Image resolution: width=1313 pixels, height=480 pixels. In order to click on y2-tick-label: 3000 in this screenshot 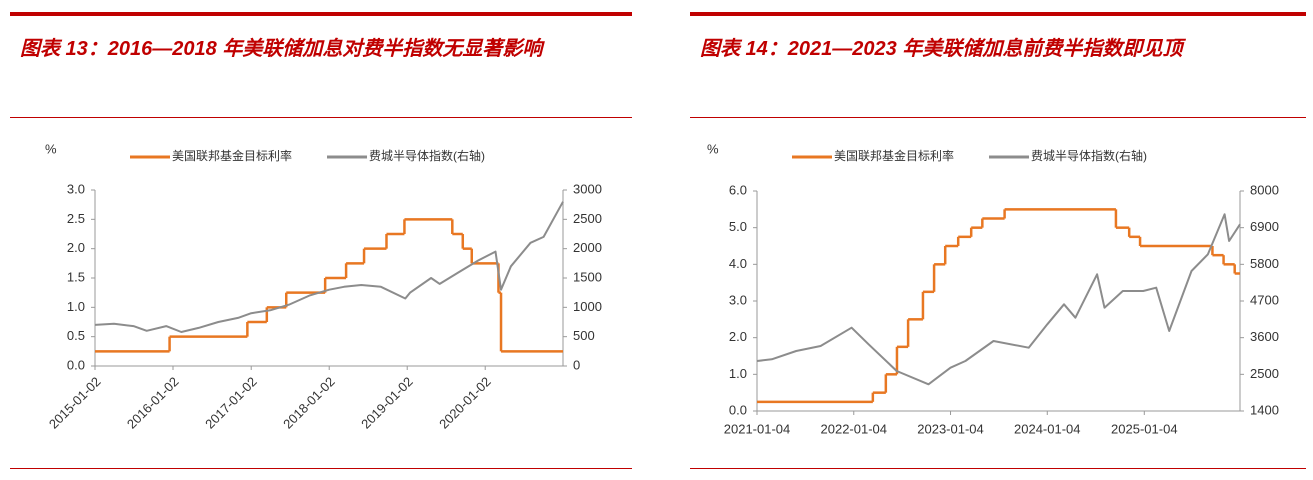, I will do `click(587, 188)`.